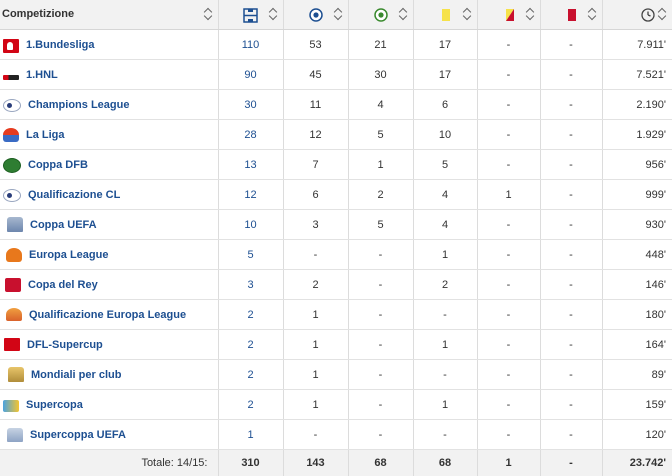  What do you see at coordinates (315, 45) in the screenshot?
I see `goals-value: 53` at bounding box center [315, 45].